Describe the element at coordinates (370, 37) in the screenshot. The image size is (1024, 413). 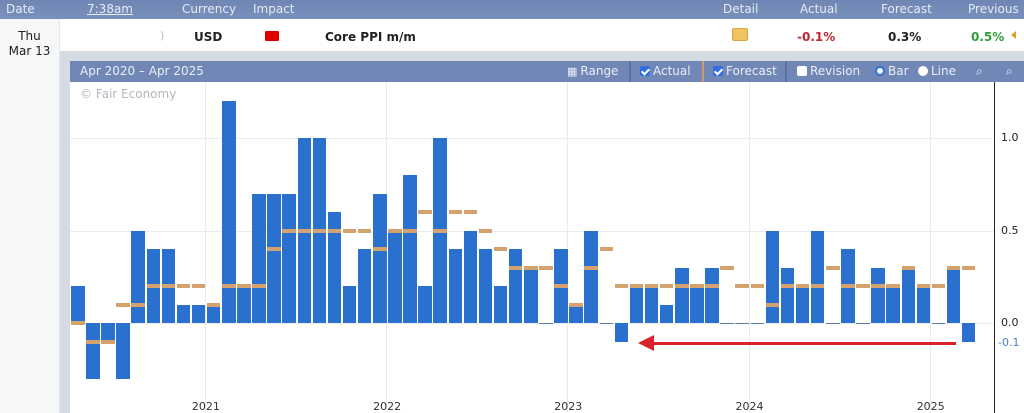
I see `event-name: Core PPI m/m` at that location.